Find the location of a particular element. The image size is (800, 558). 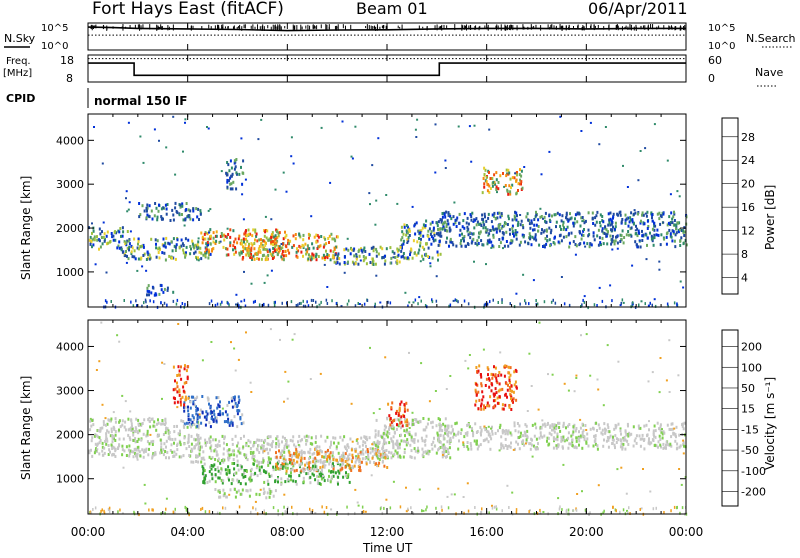

colorbar-tick-label: -50 is located at coordinates (750, 450).